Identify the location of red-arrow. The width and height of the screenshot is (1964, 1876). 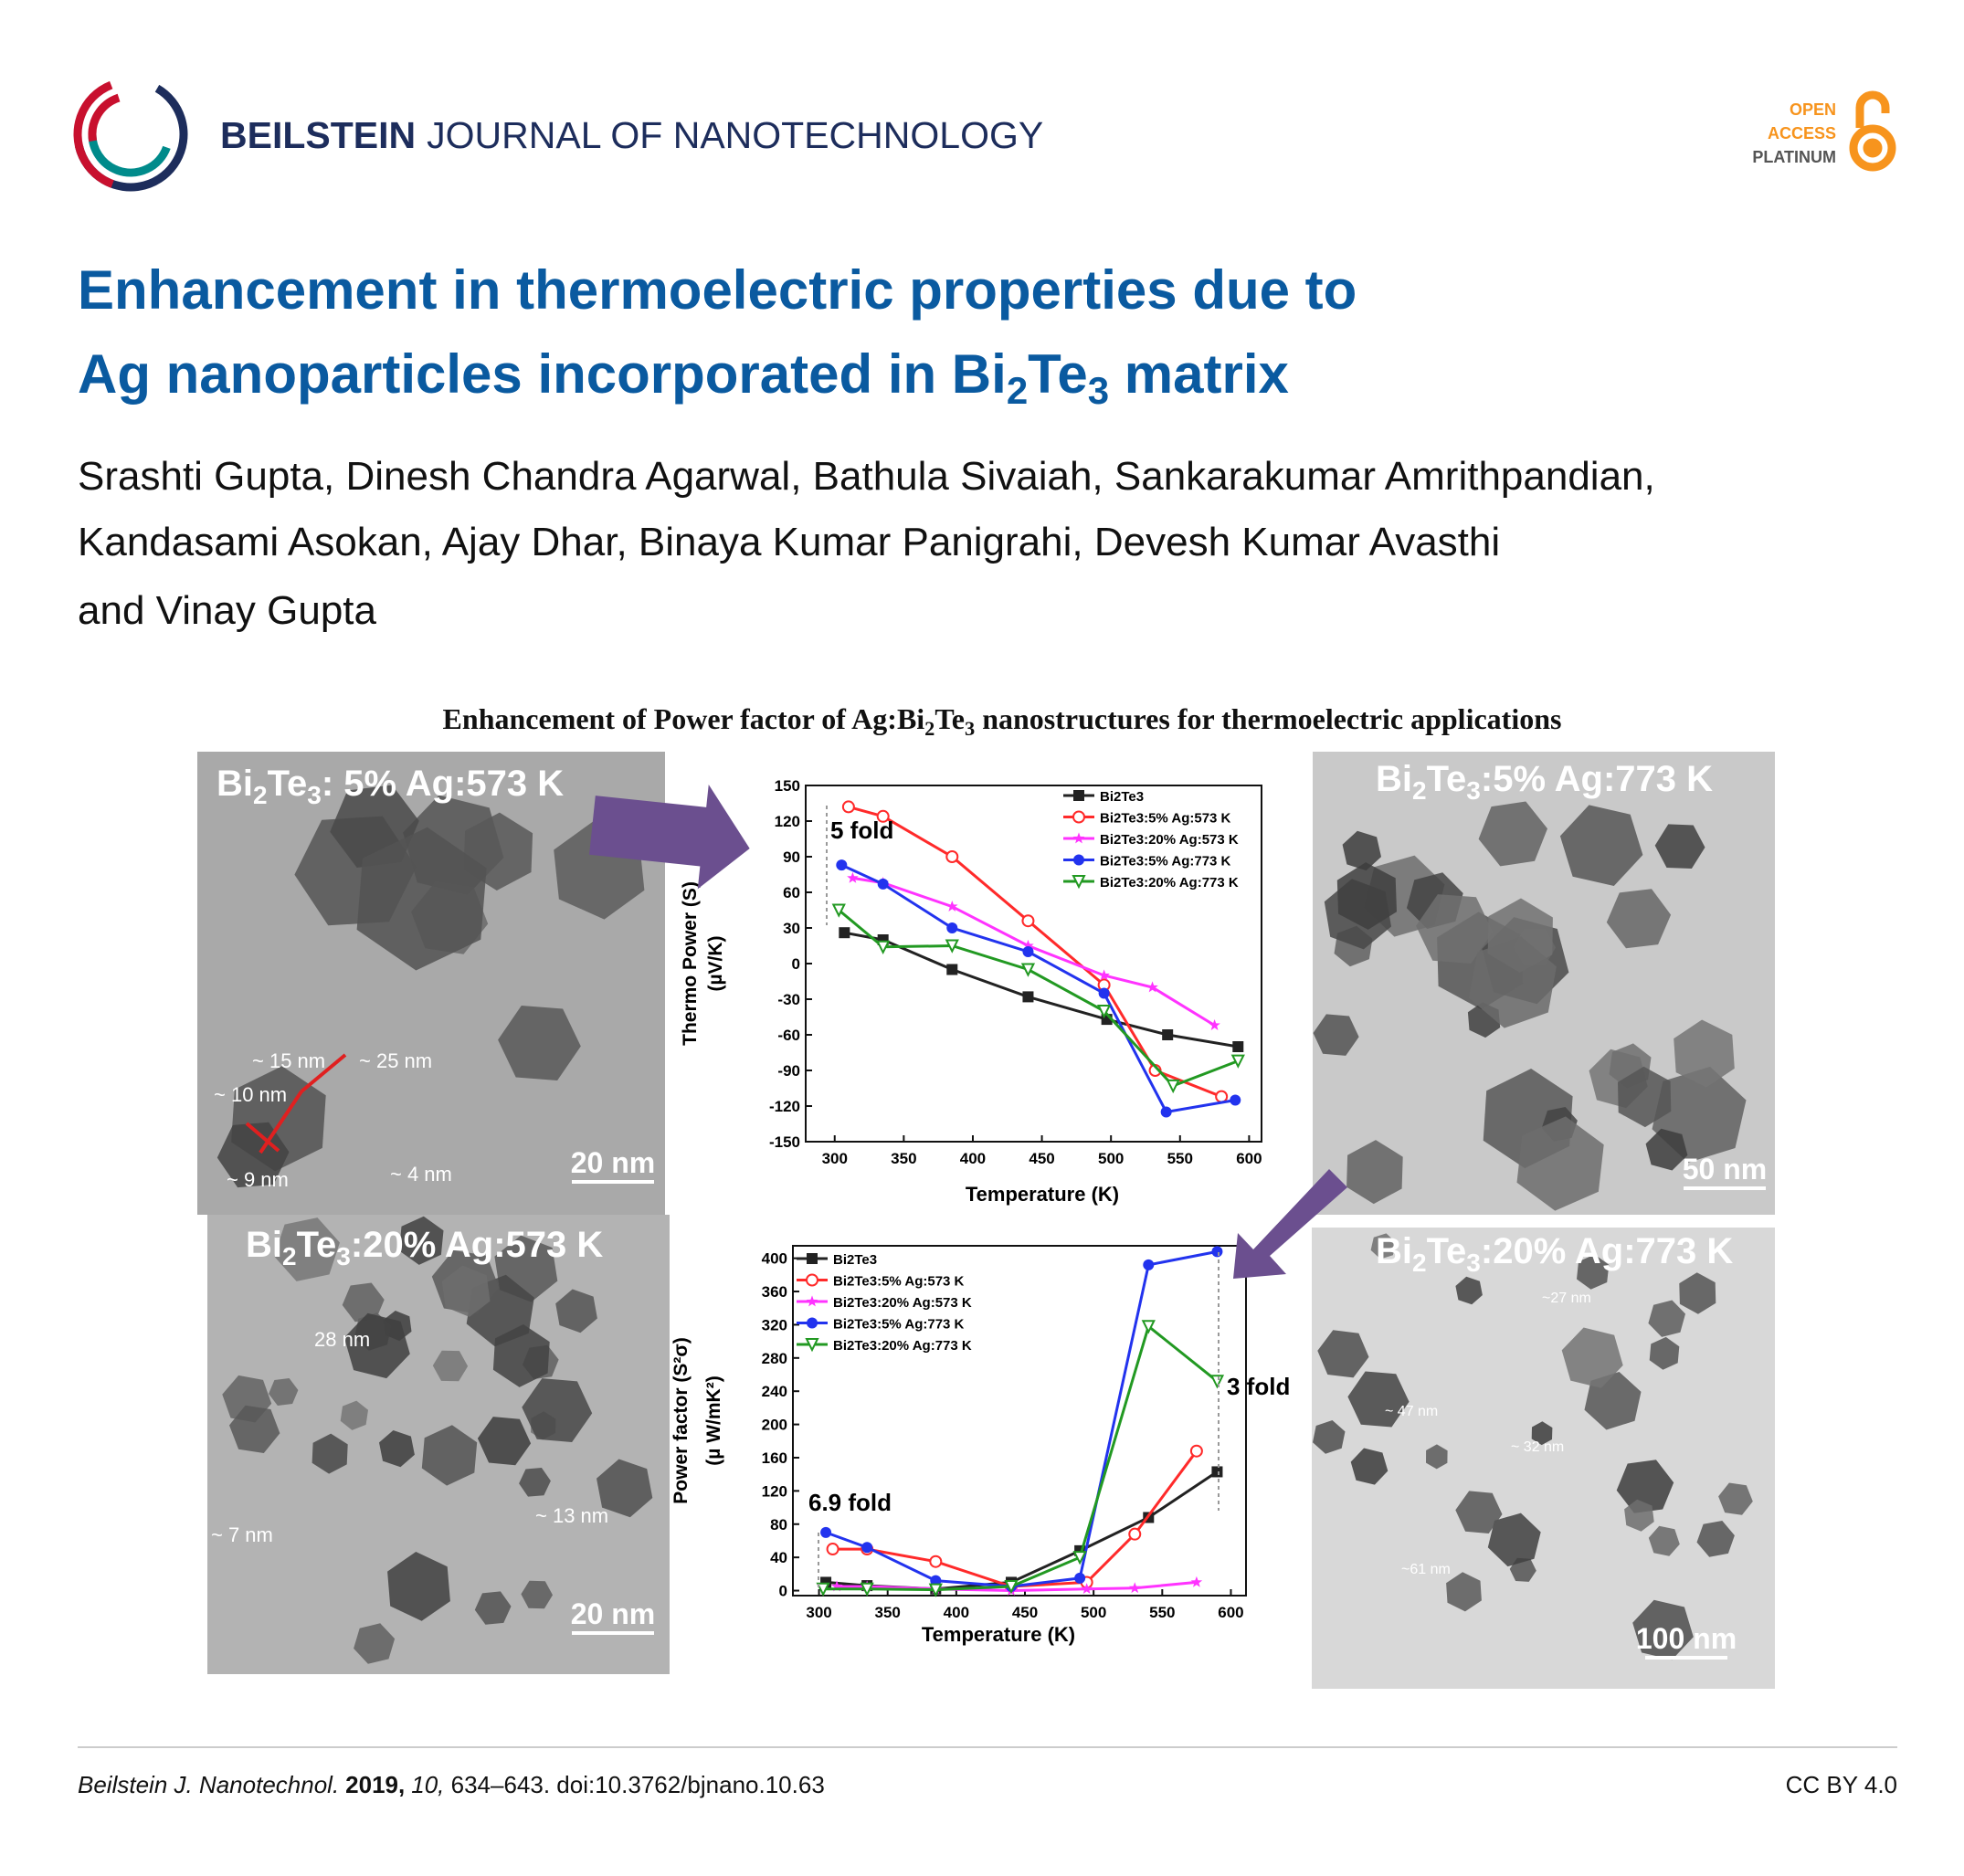
(262, 1137).